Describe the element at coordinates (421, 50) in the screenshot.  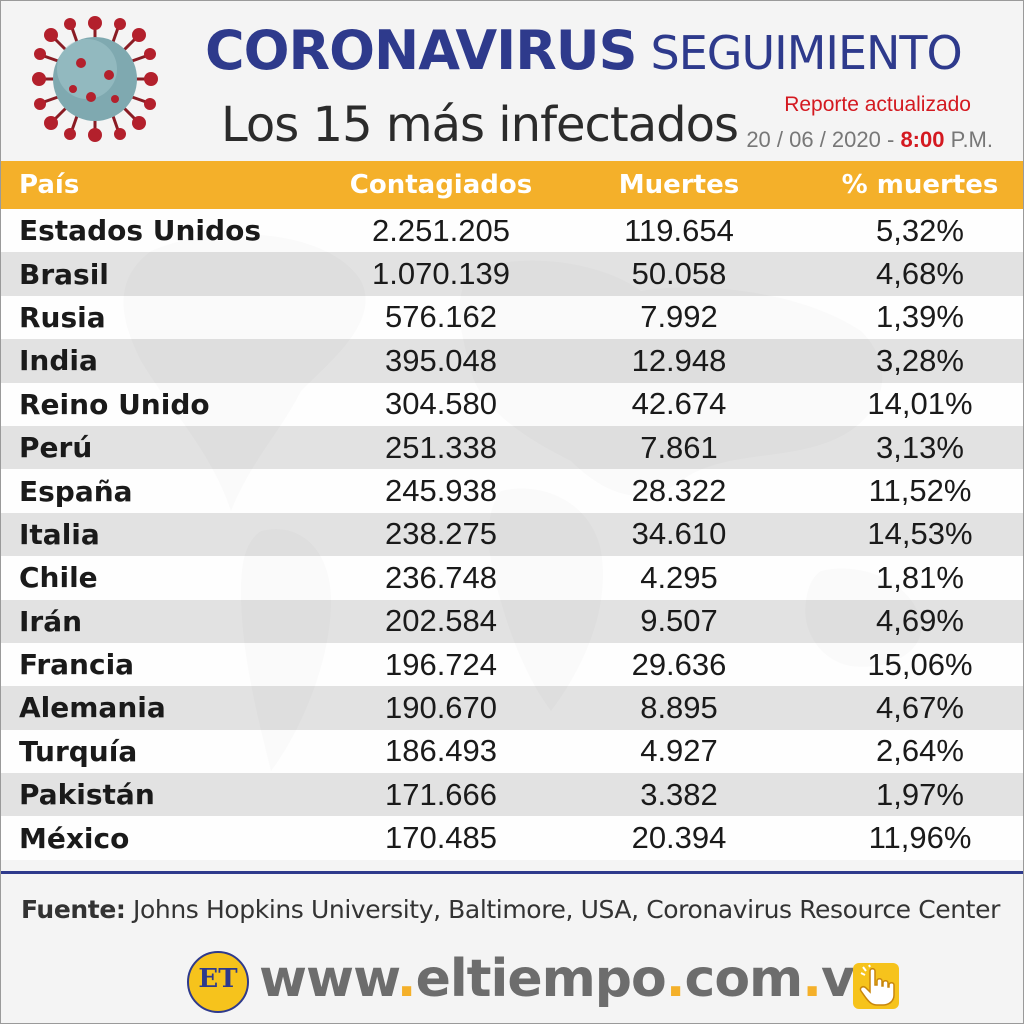
I see `title-word-coronavirus: CORONAVIRUS` at that location.